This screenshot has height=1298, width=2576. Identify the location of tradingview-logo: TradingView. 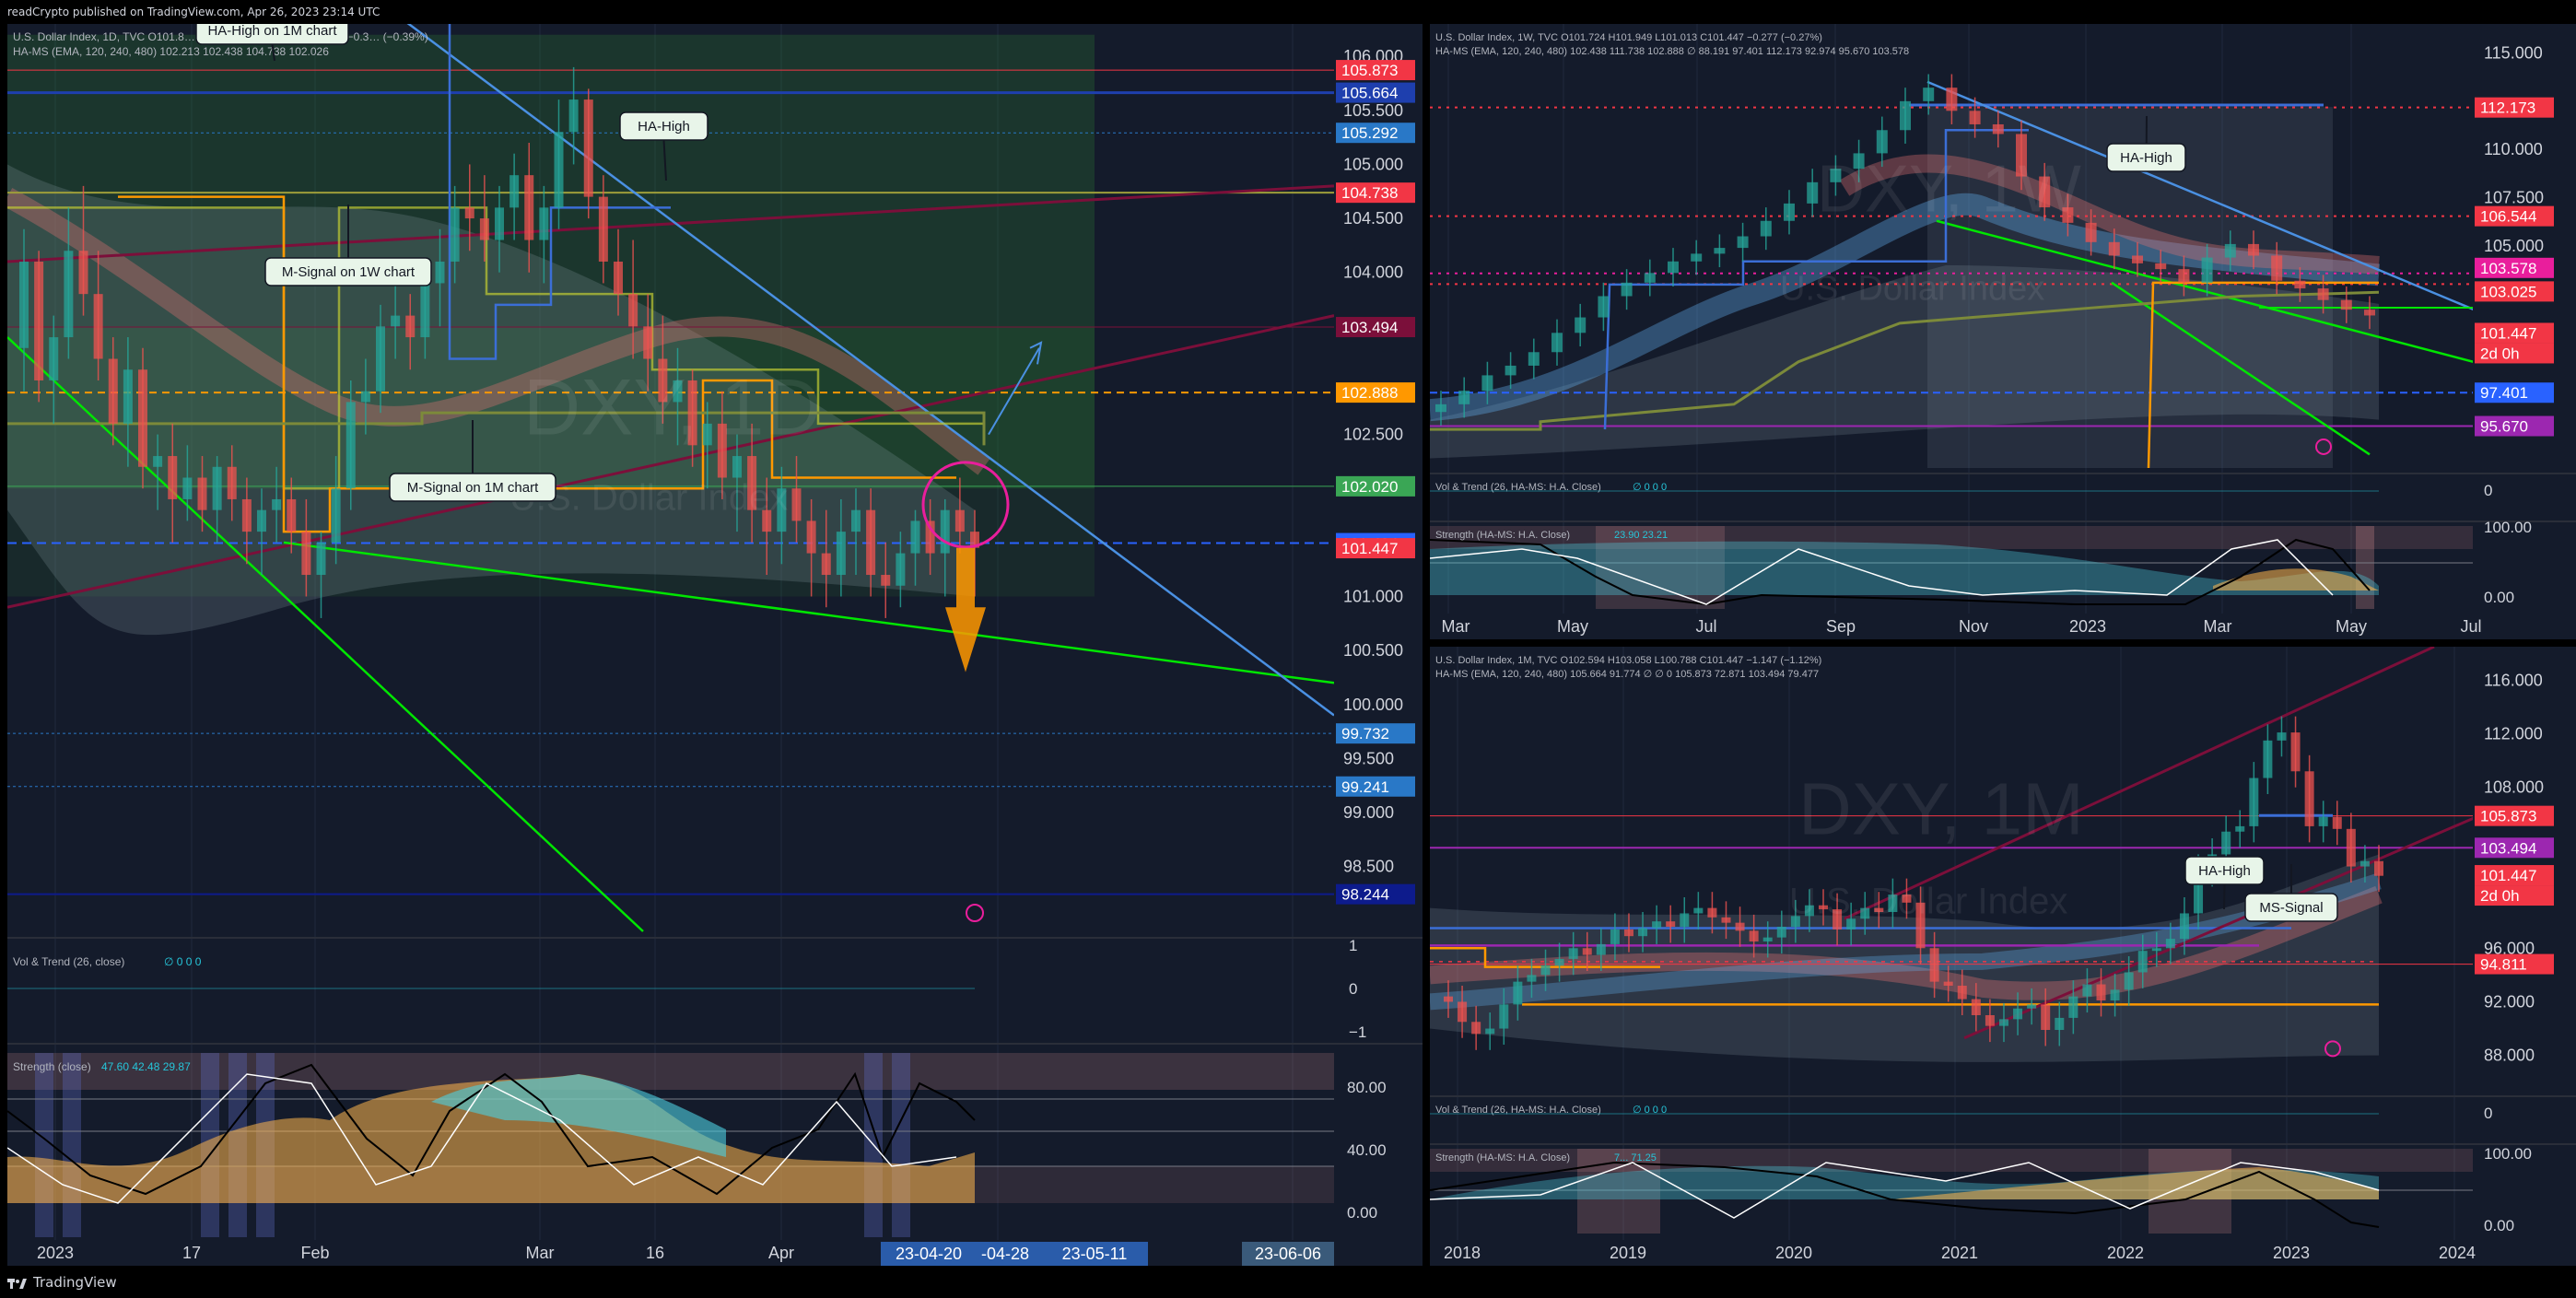
(62, 1283).